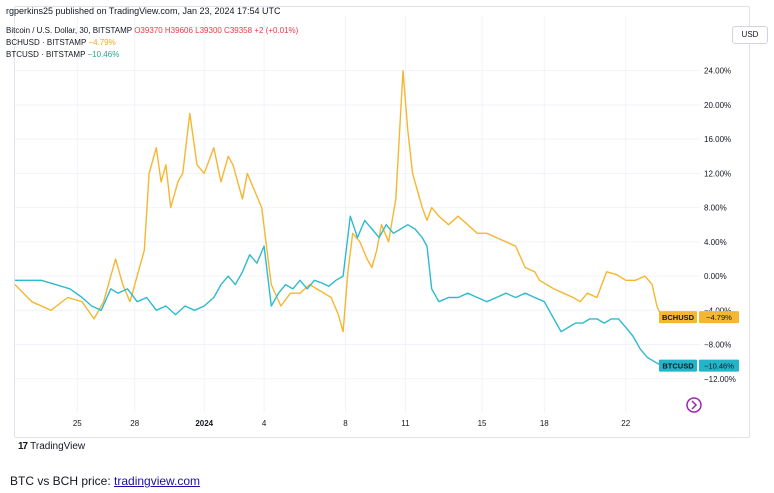 The width and height of the screenshot is (774, 493). What do you see at coordinates (720, 379) in the screenshot?
I see `y-tick-label: −12.00%` at bounding box center [720, 379].